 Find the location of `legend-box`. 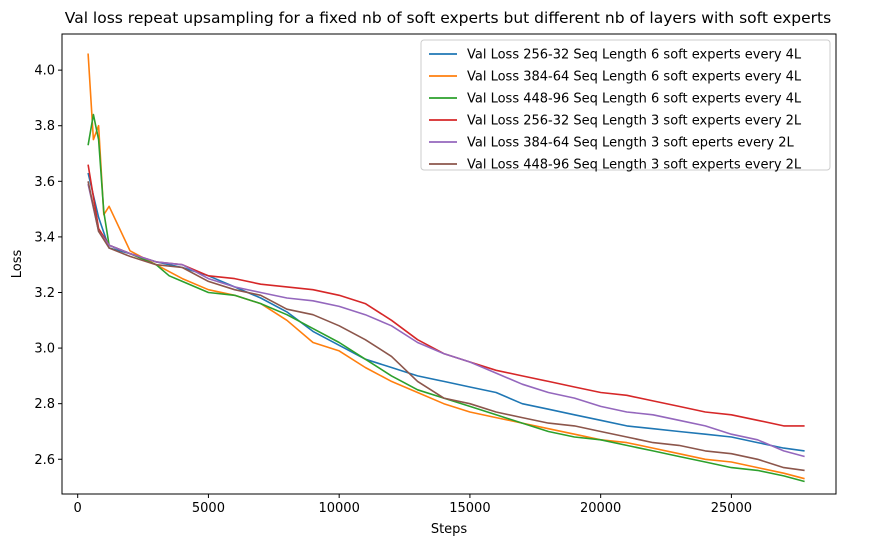

legend-box is located at coordinates (625, 105).